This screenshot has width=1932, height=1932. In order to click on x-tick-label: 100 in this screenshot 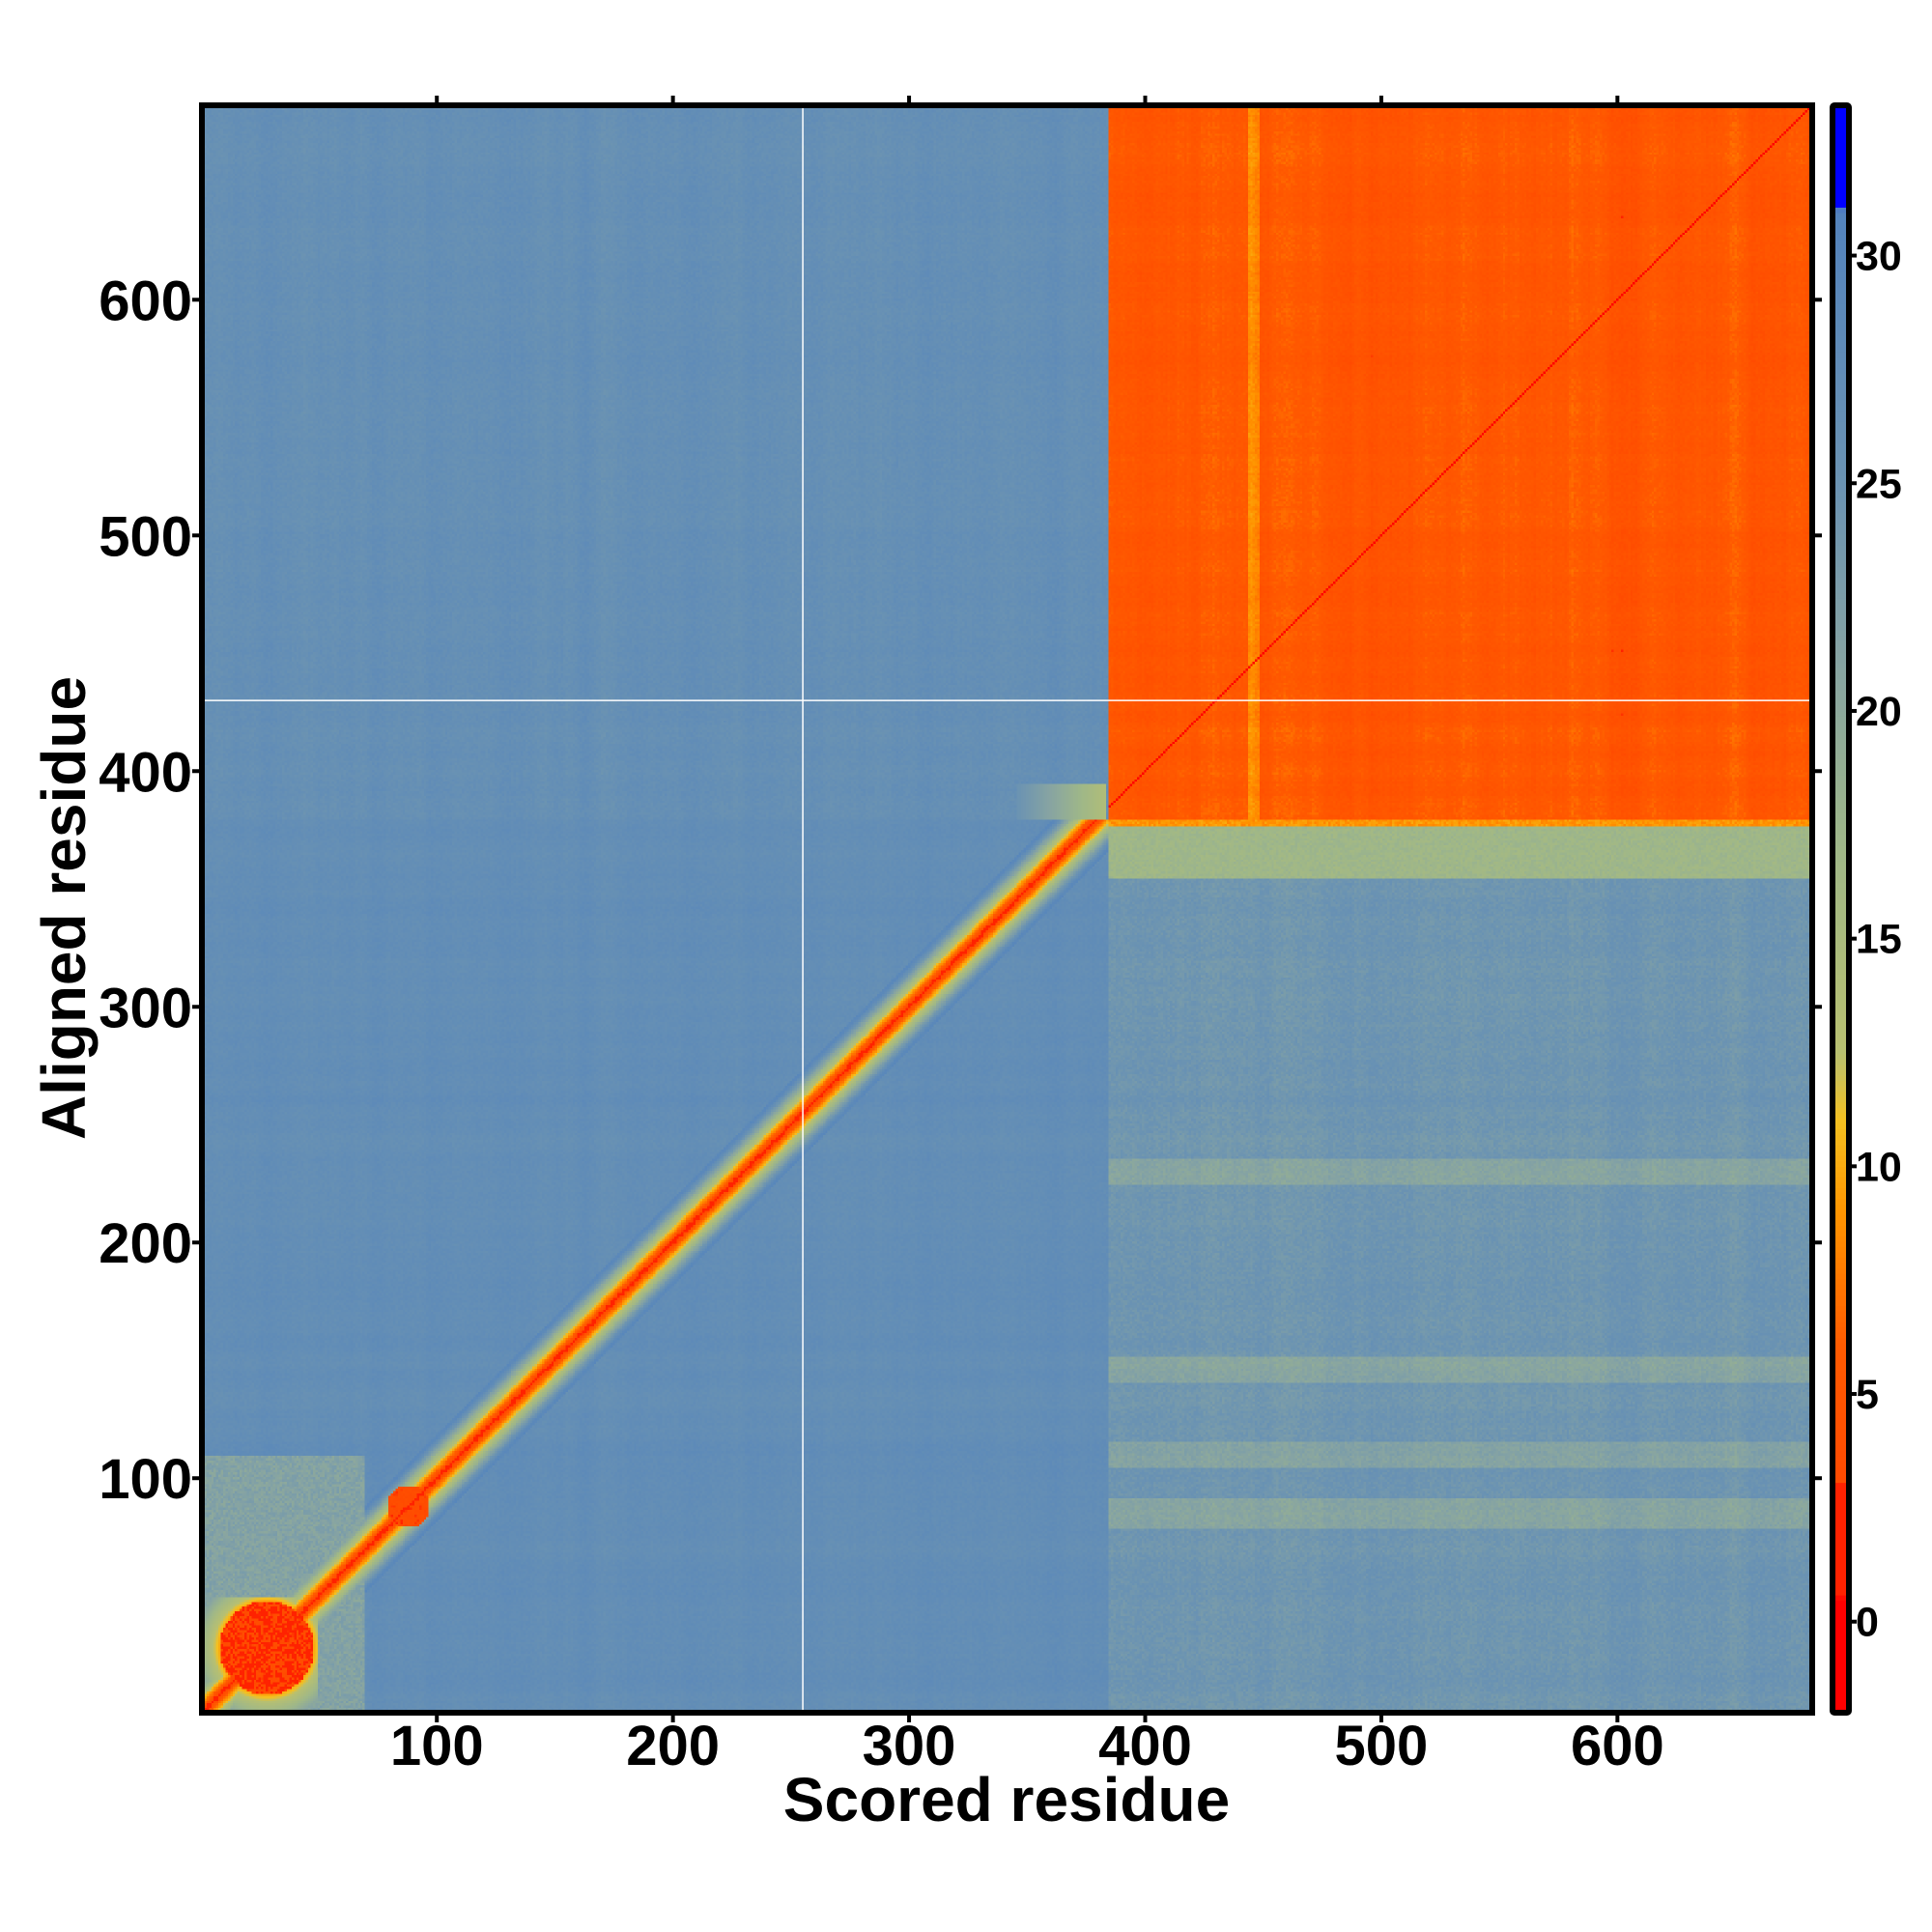, I will do `click(437, 1746)`.